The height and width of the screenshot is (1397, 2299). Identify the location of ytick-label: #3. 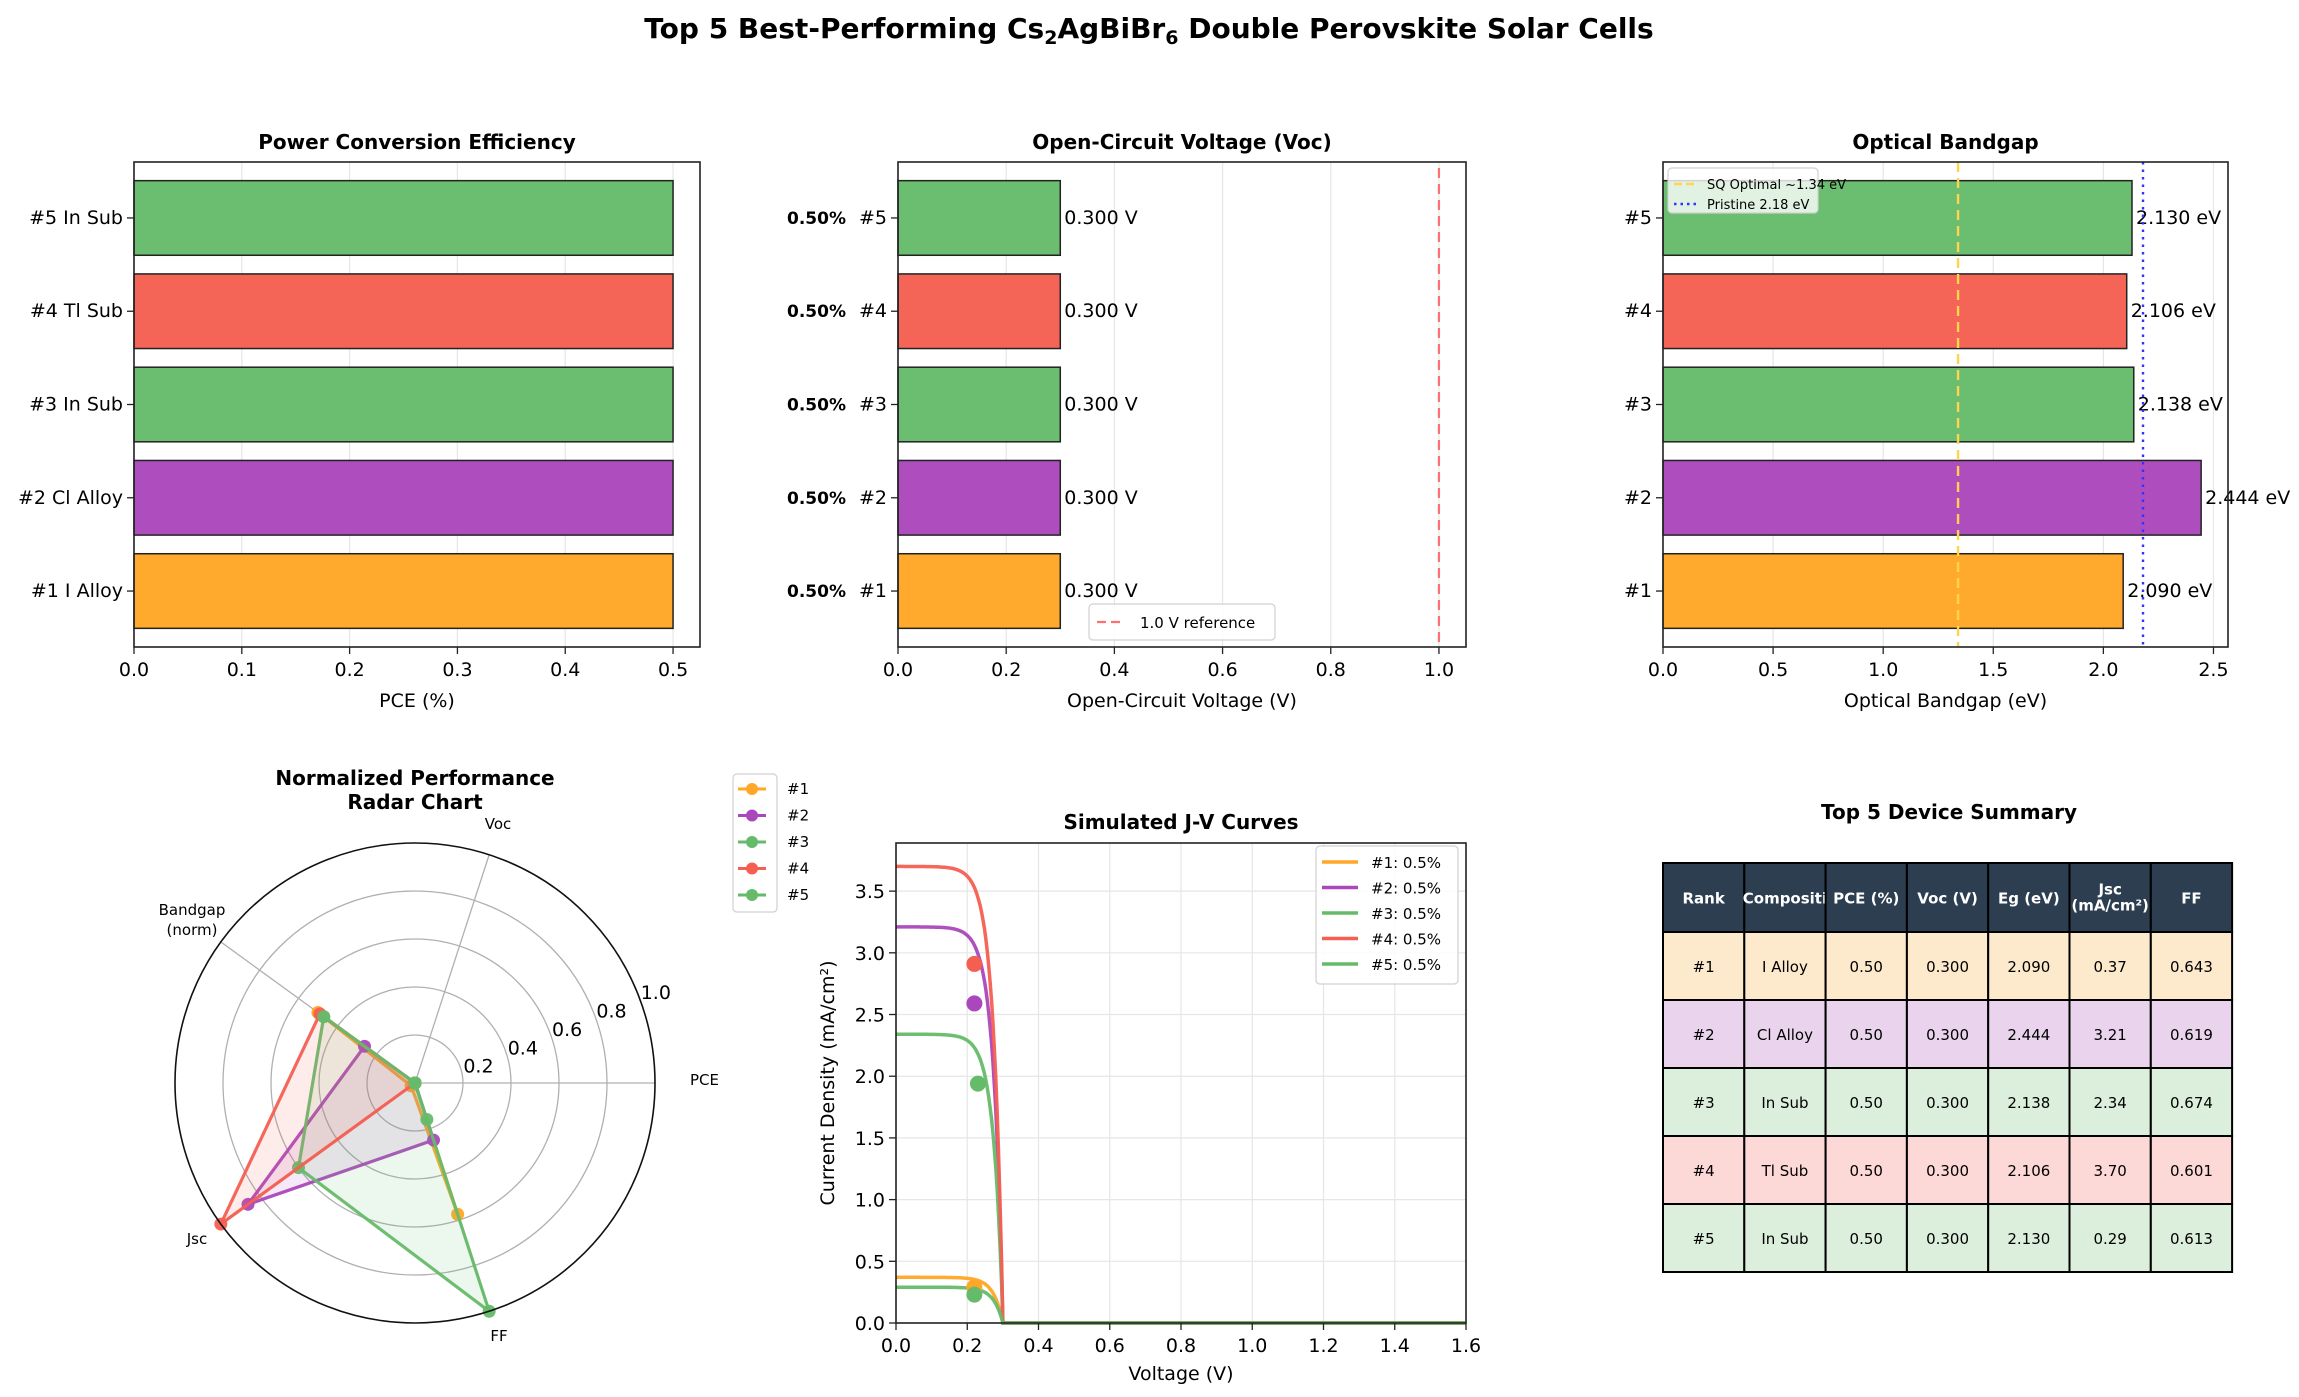
(1638, 405).